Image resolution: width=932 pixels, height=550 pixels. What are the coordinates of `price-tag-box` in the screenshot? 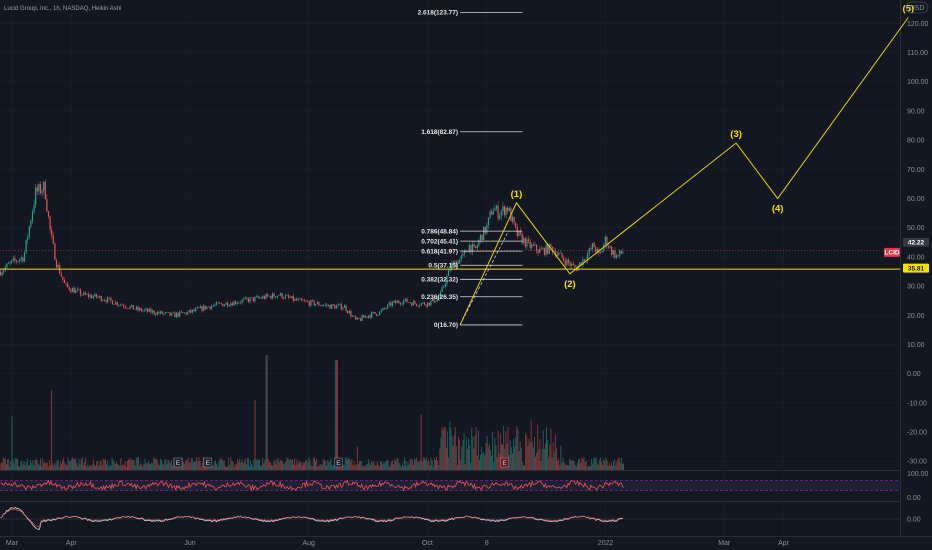 It's located at (916, 268).